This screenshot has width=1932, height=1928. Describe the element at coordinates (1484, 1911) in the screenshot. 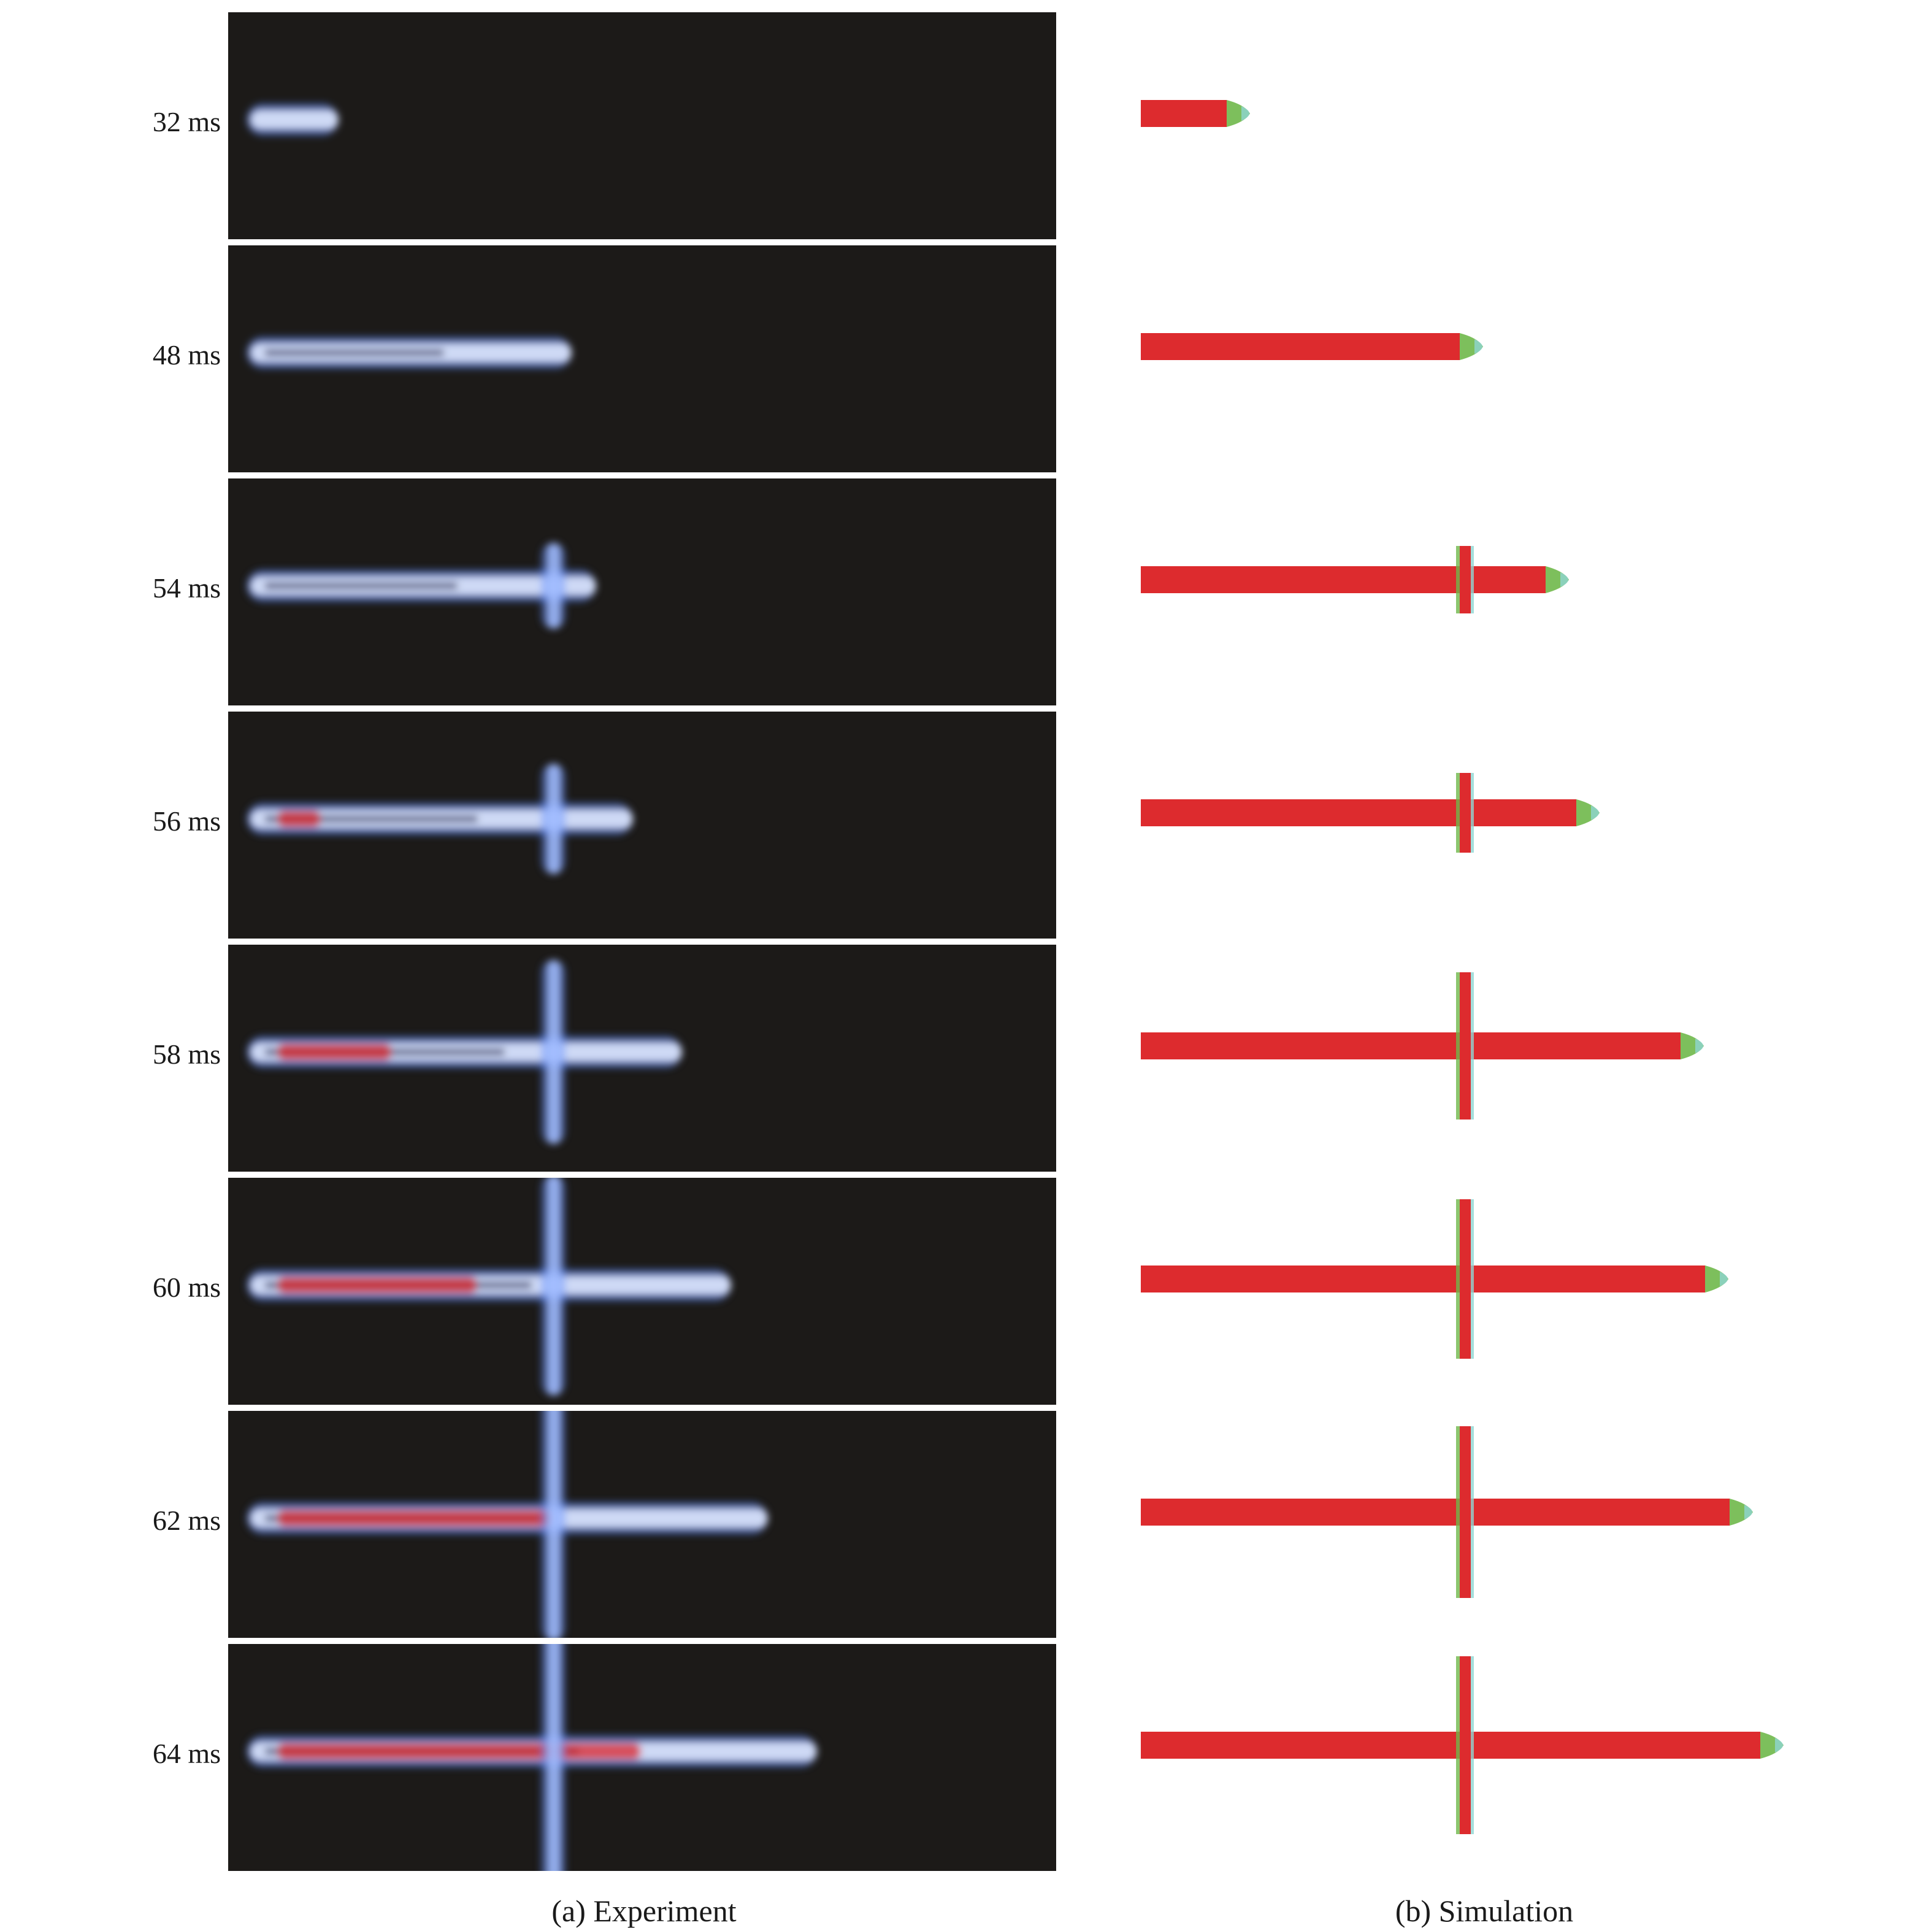

I see `caption-simulation: (b) Simulation` at that location.